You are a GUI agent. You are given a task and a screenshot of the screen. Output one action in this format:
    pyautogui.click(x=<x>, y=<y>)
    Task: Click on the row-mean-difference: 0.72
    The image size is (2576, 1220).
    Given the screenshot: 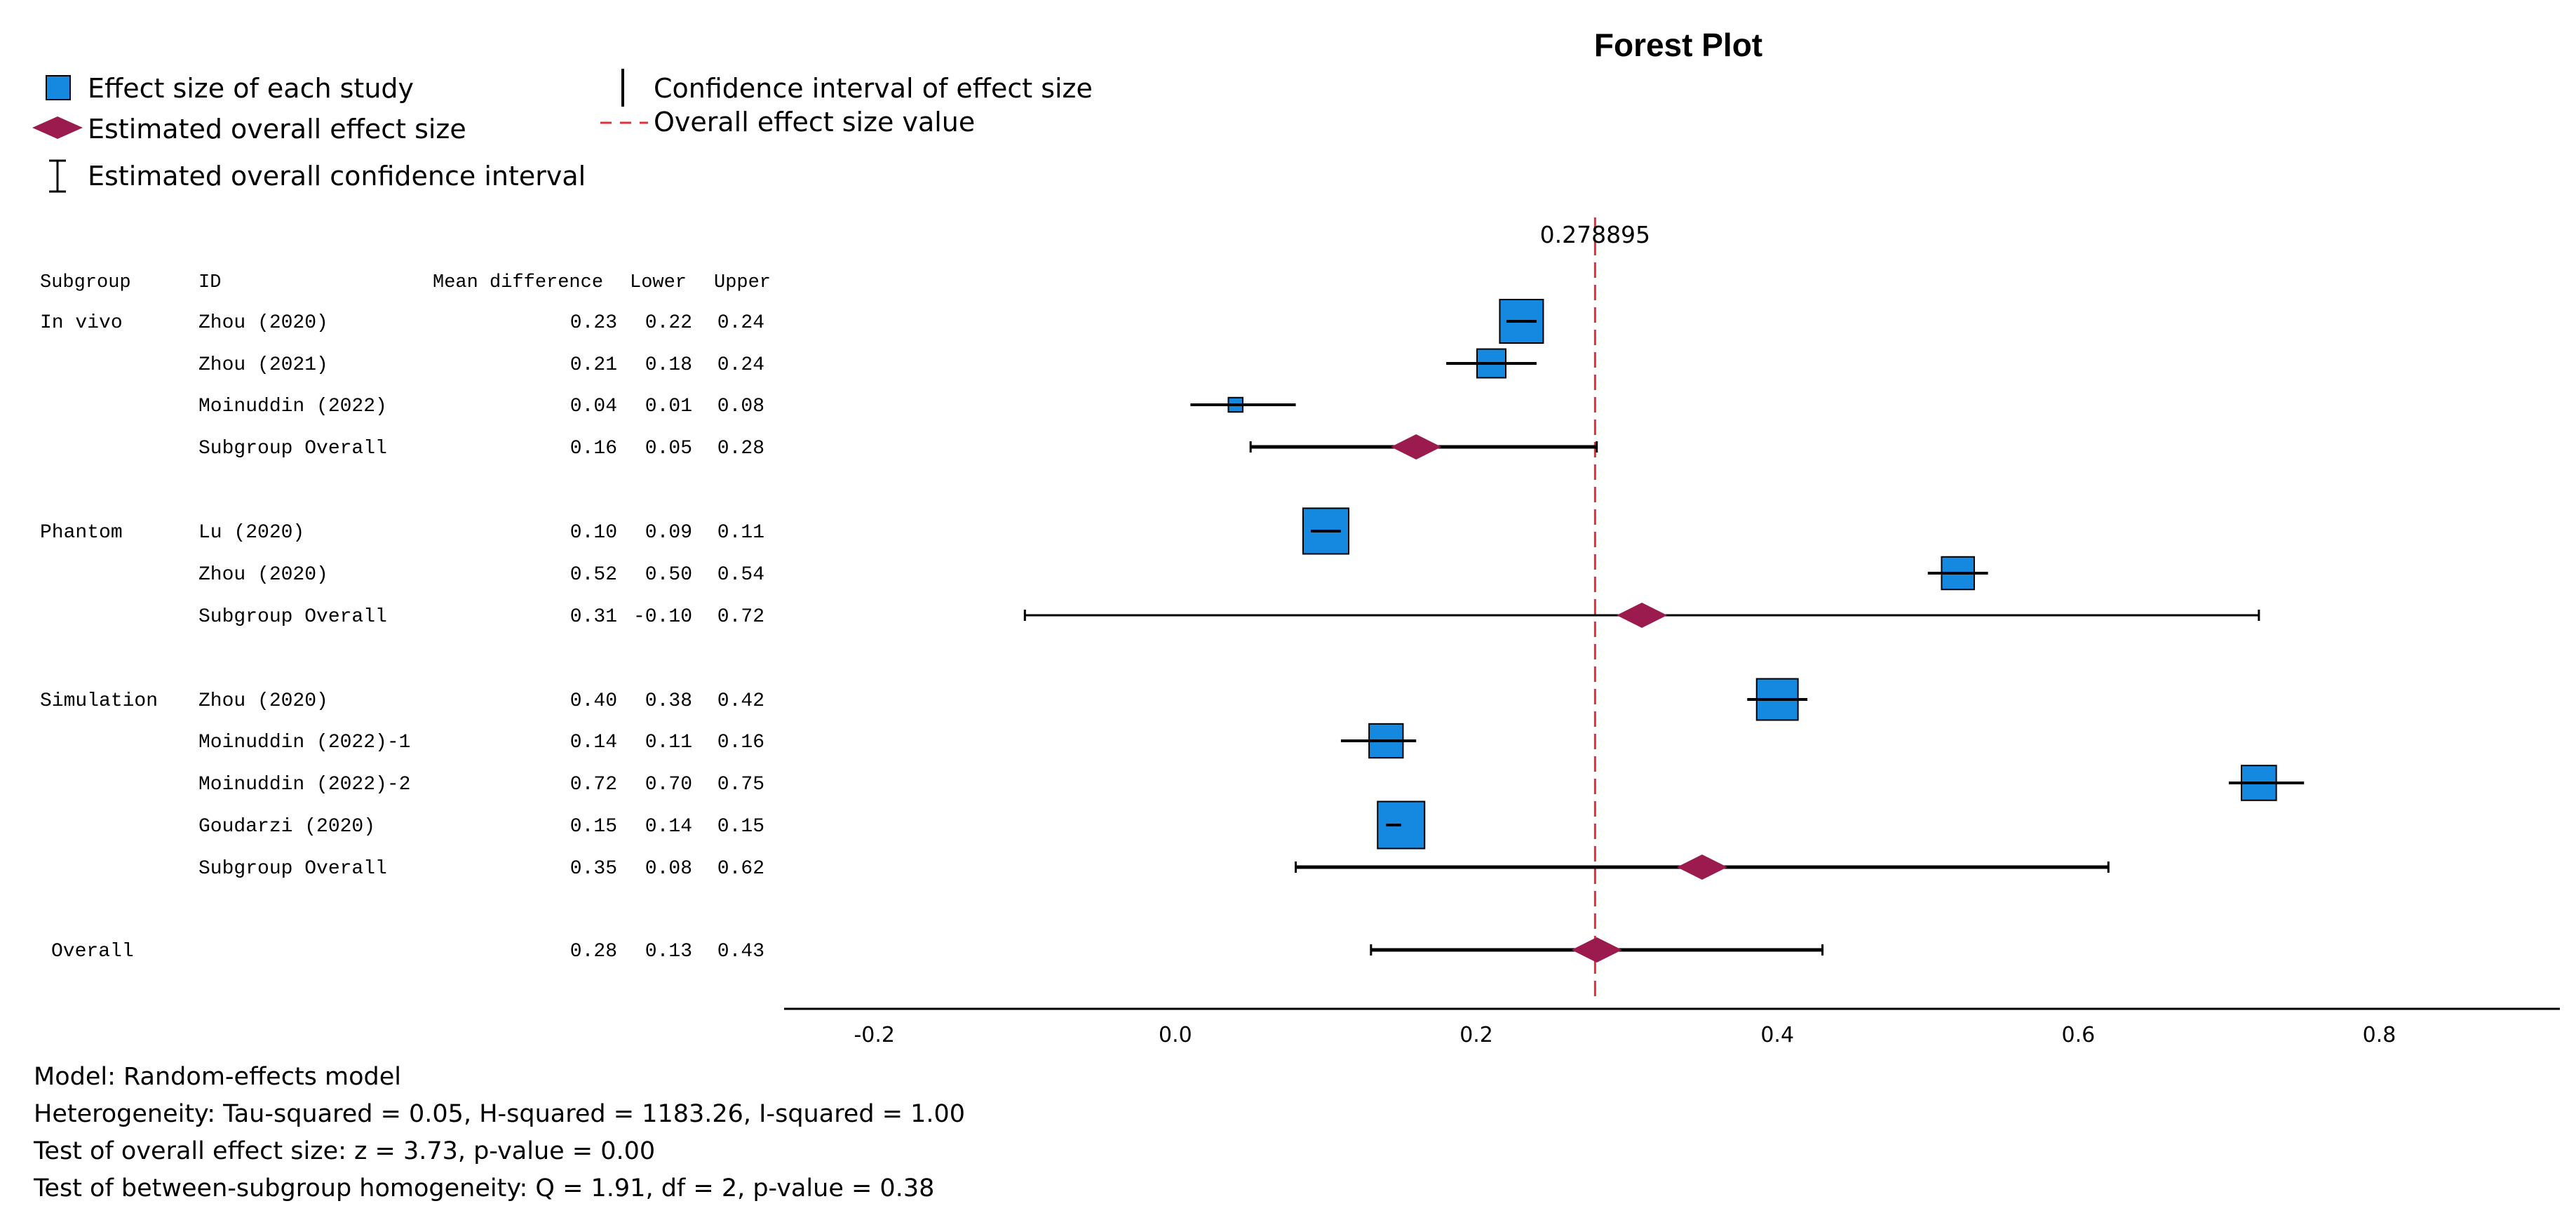 What is the action you would take?
    pyautogui.click(x=593, y=785)
    